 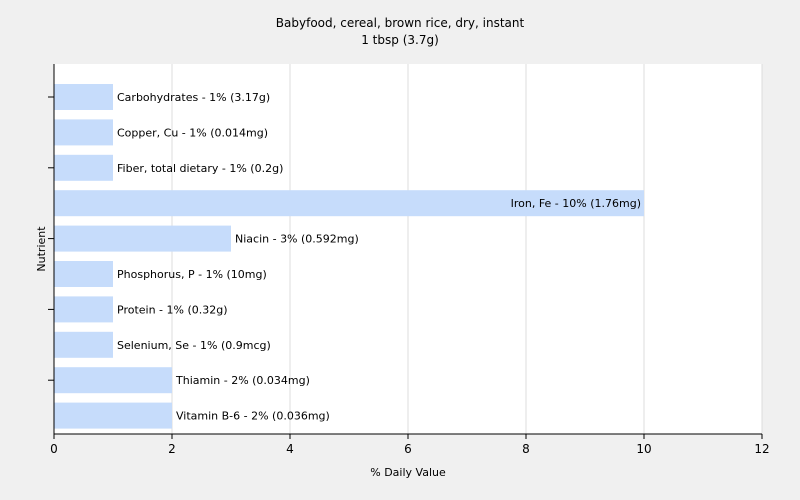 What do you see at coordinates (253, 416) in the screenshot?
I see `bar-label: Vitamin B-6 - 2% (0.036mg)` at bounding box center [253, 416].